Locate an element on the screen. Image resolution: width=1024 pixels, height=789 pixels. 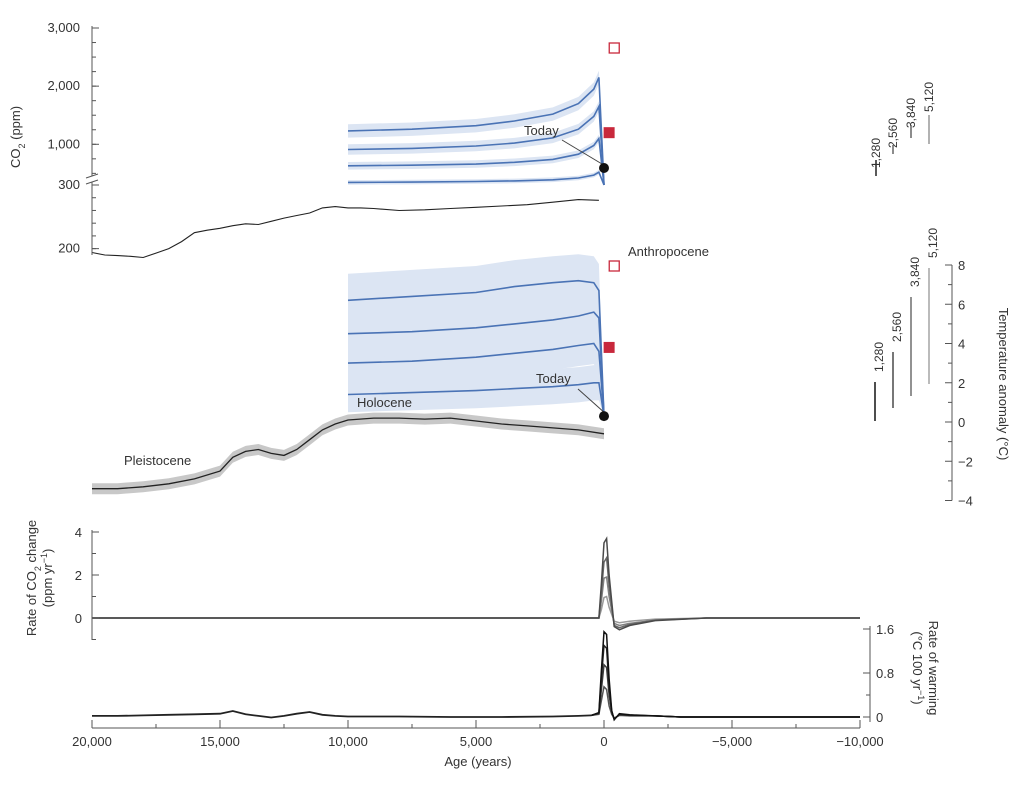
today-marker-co2 is located at coordinates (604, 168).